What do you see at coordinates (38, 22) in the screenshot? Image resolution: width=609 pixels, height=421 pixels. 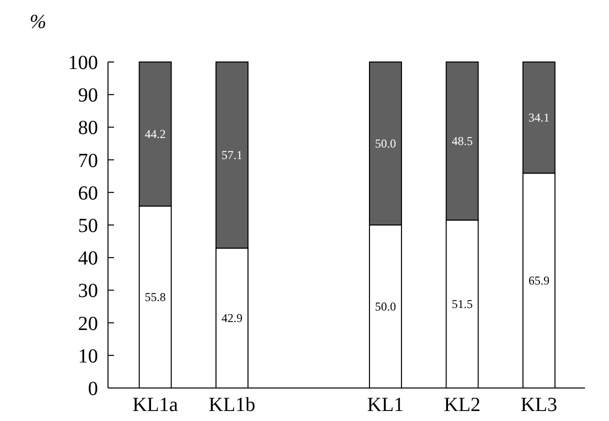 I see `y-axis-title: %` at bounding box center [38, 22].